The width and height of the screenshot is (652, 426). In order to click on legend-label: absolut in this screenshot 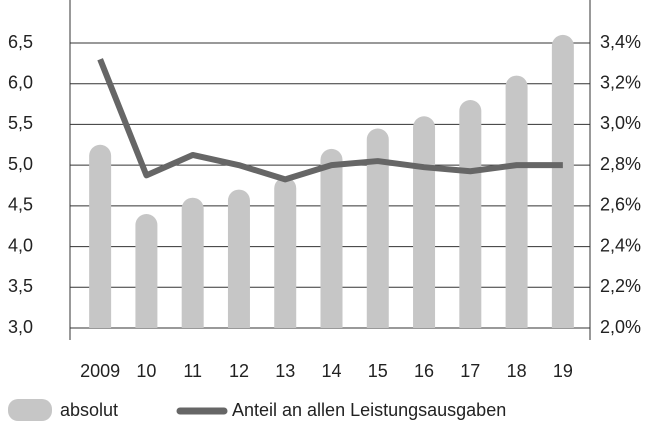, I will do `click(89, 410)`.